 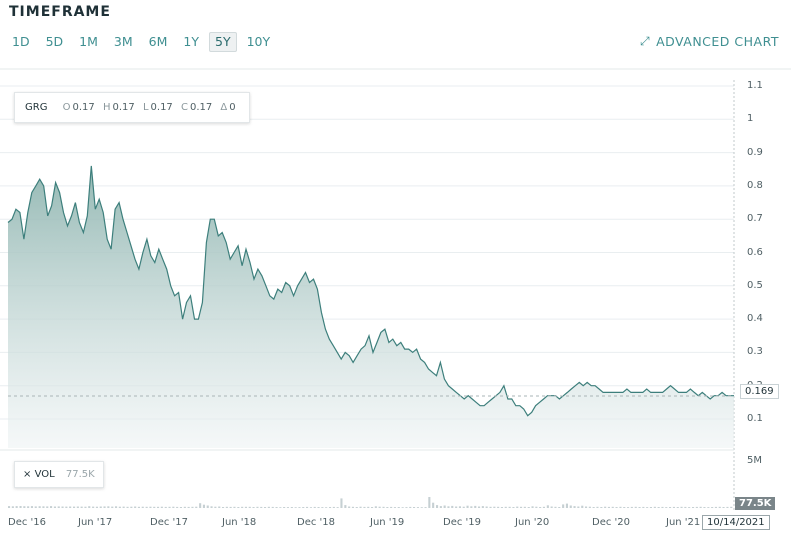 I want to click on x-tick-label: Jun '17, so click(x=95, y=522).